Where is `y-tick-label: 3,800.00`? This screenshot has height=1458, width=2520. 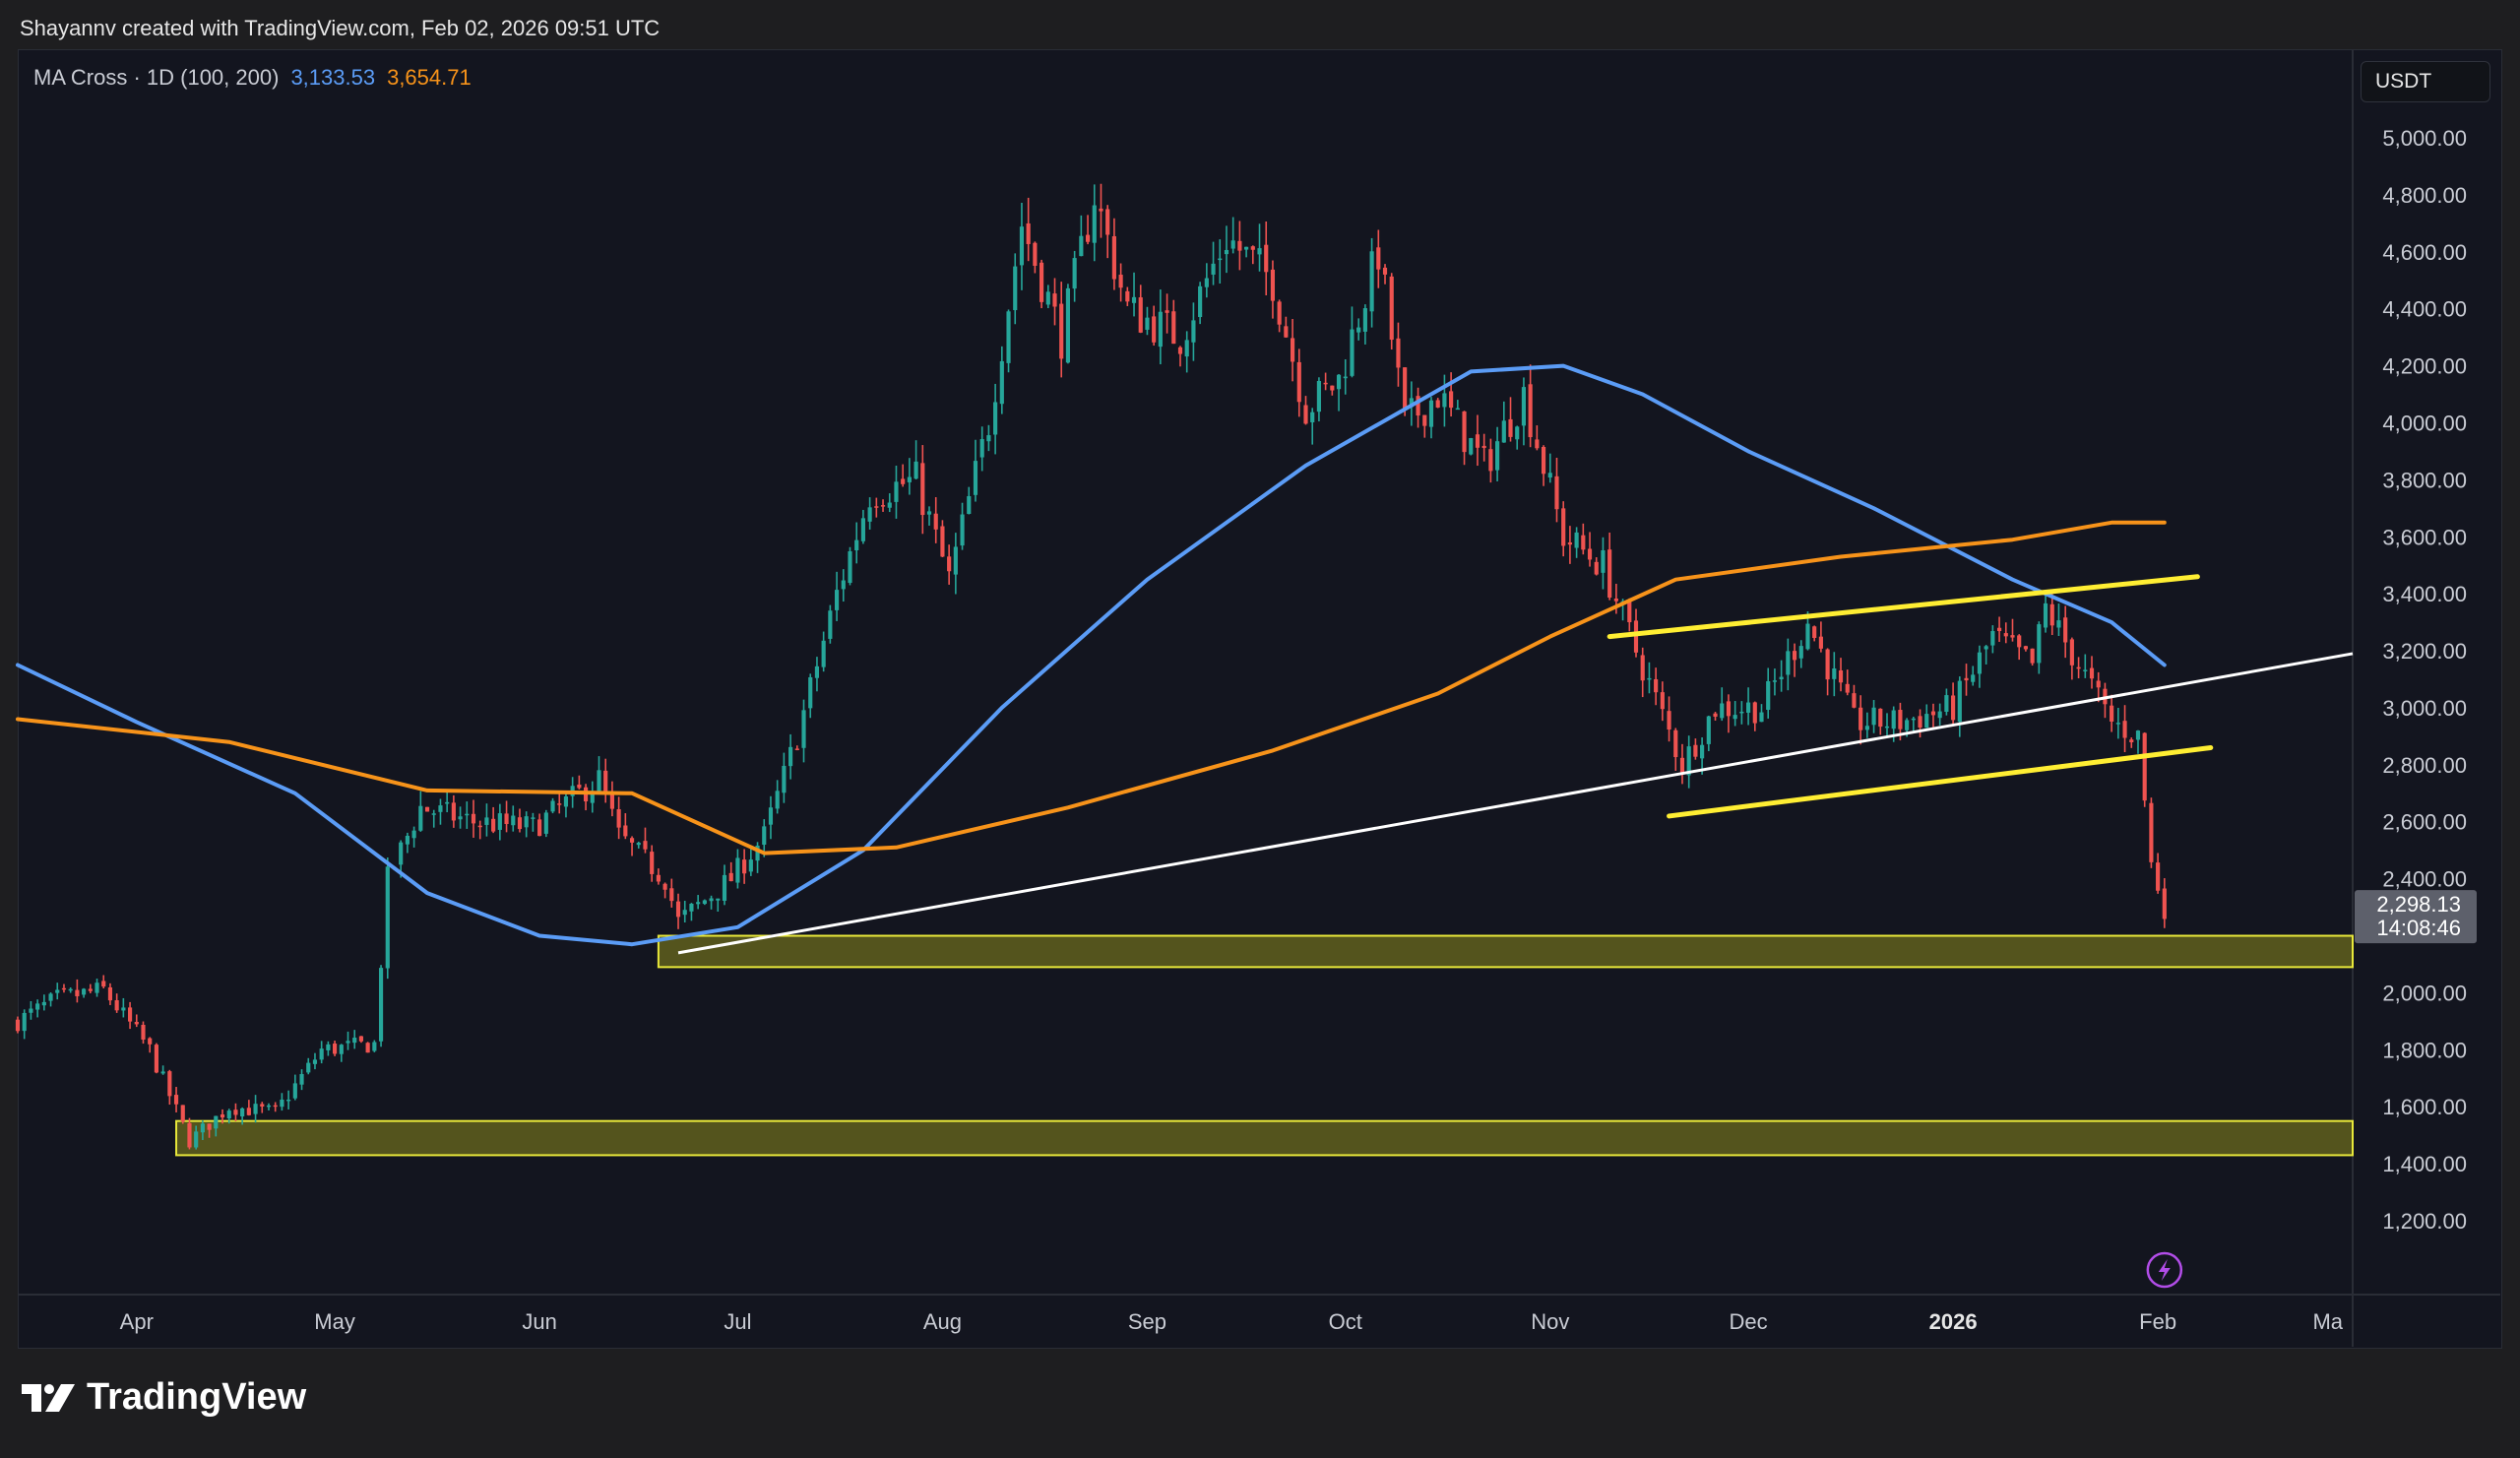 y-tick-label: 3,800.00 is located at coordinates (2424, 480).